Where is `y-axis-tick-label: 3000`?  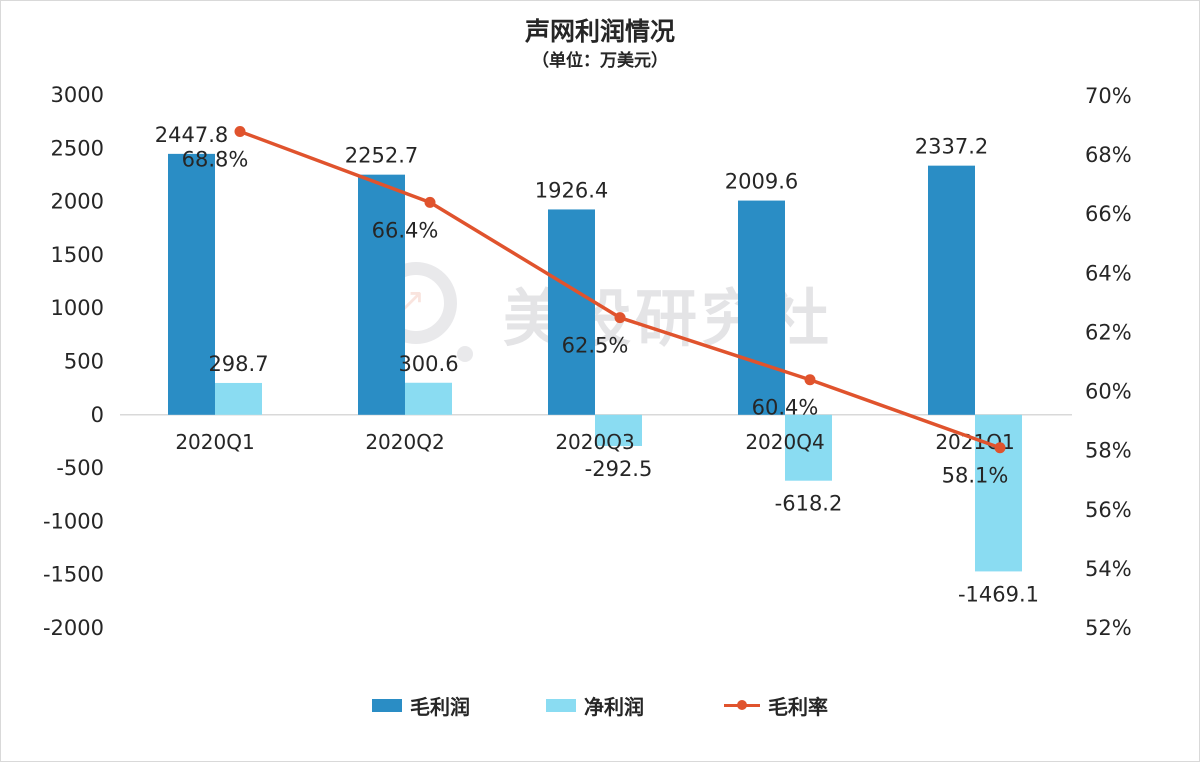 y-axis-tick-label: 3000 is located at coordinates (77, 95).